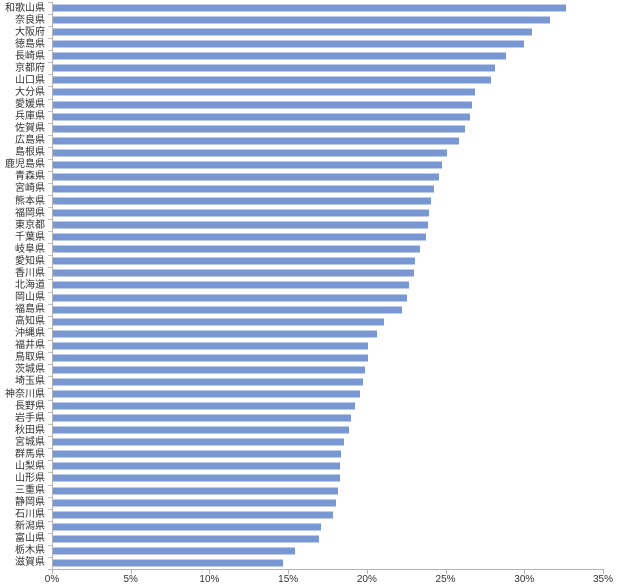 The height and width of the screenshot is (585, 630). I want to click on bar-row: 愛知県, so click(302, 261).